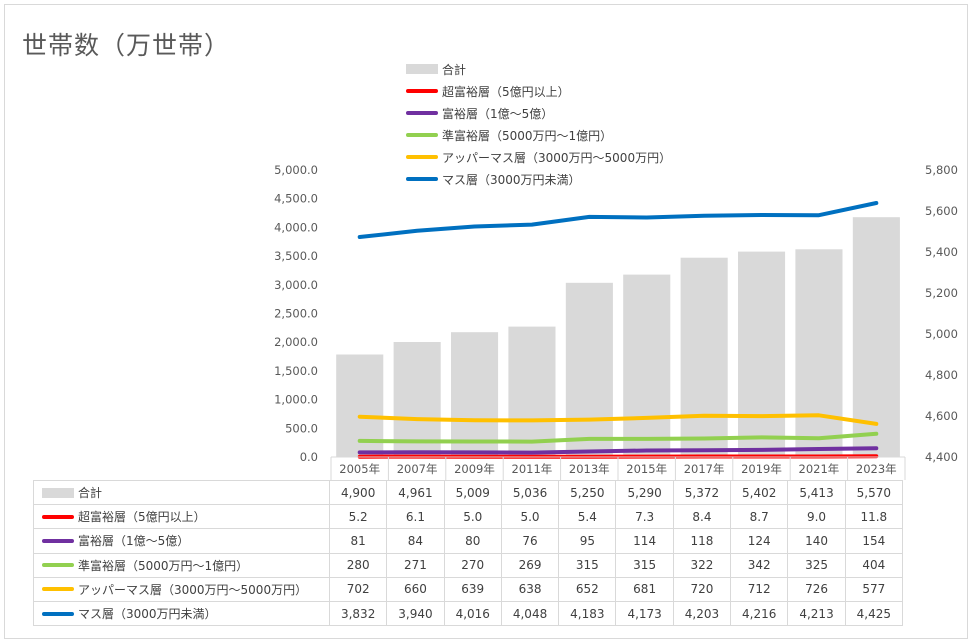  Describe the element at coordinates (358, 613) in the screenshot. I see `table-cell: 3,832` at that location.